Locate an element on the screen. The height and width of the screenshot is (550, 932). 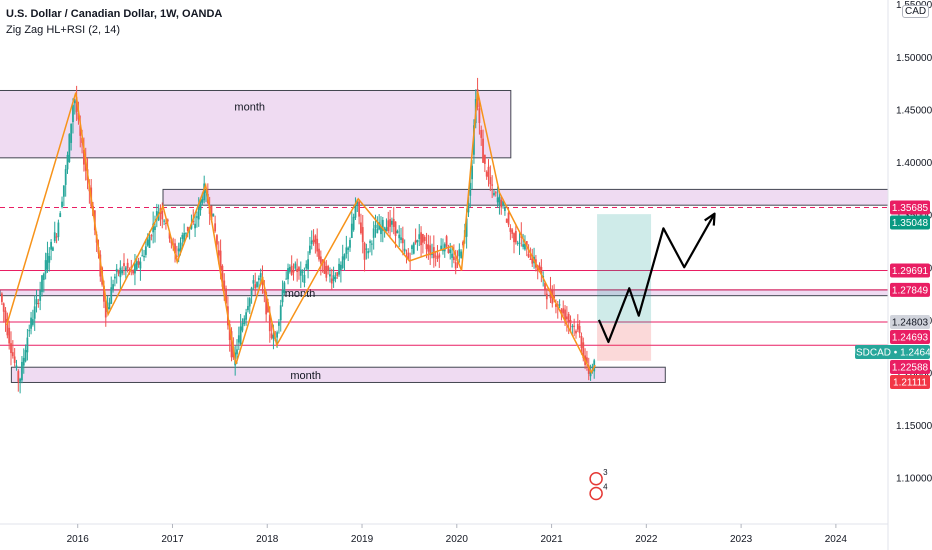
chart-title: U.S. Dollar / Canadian Dollar, 1W, OANDA is located at coordinates (114, 14).